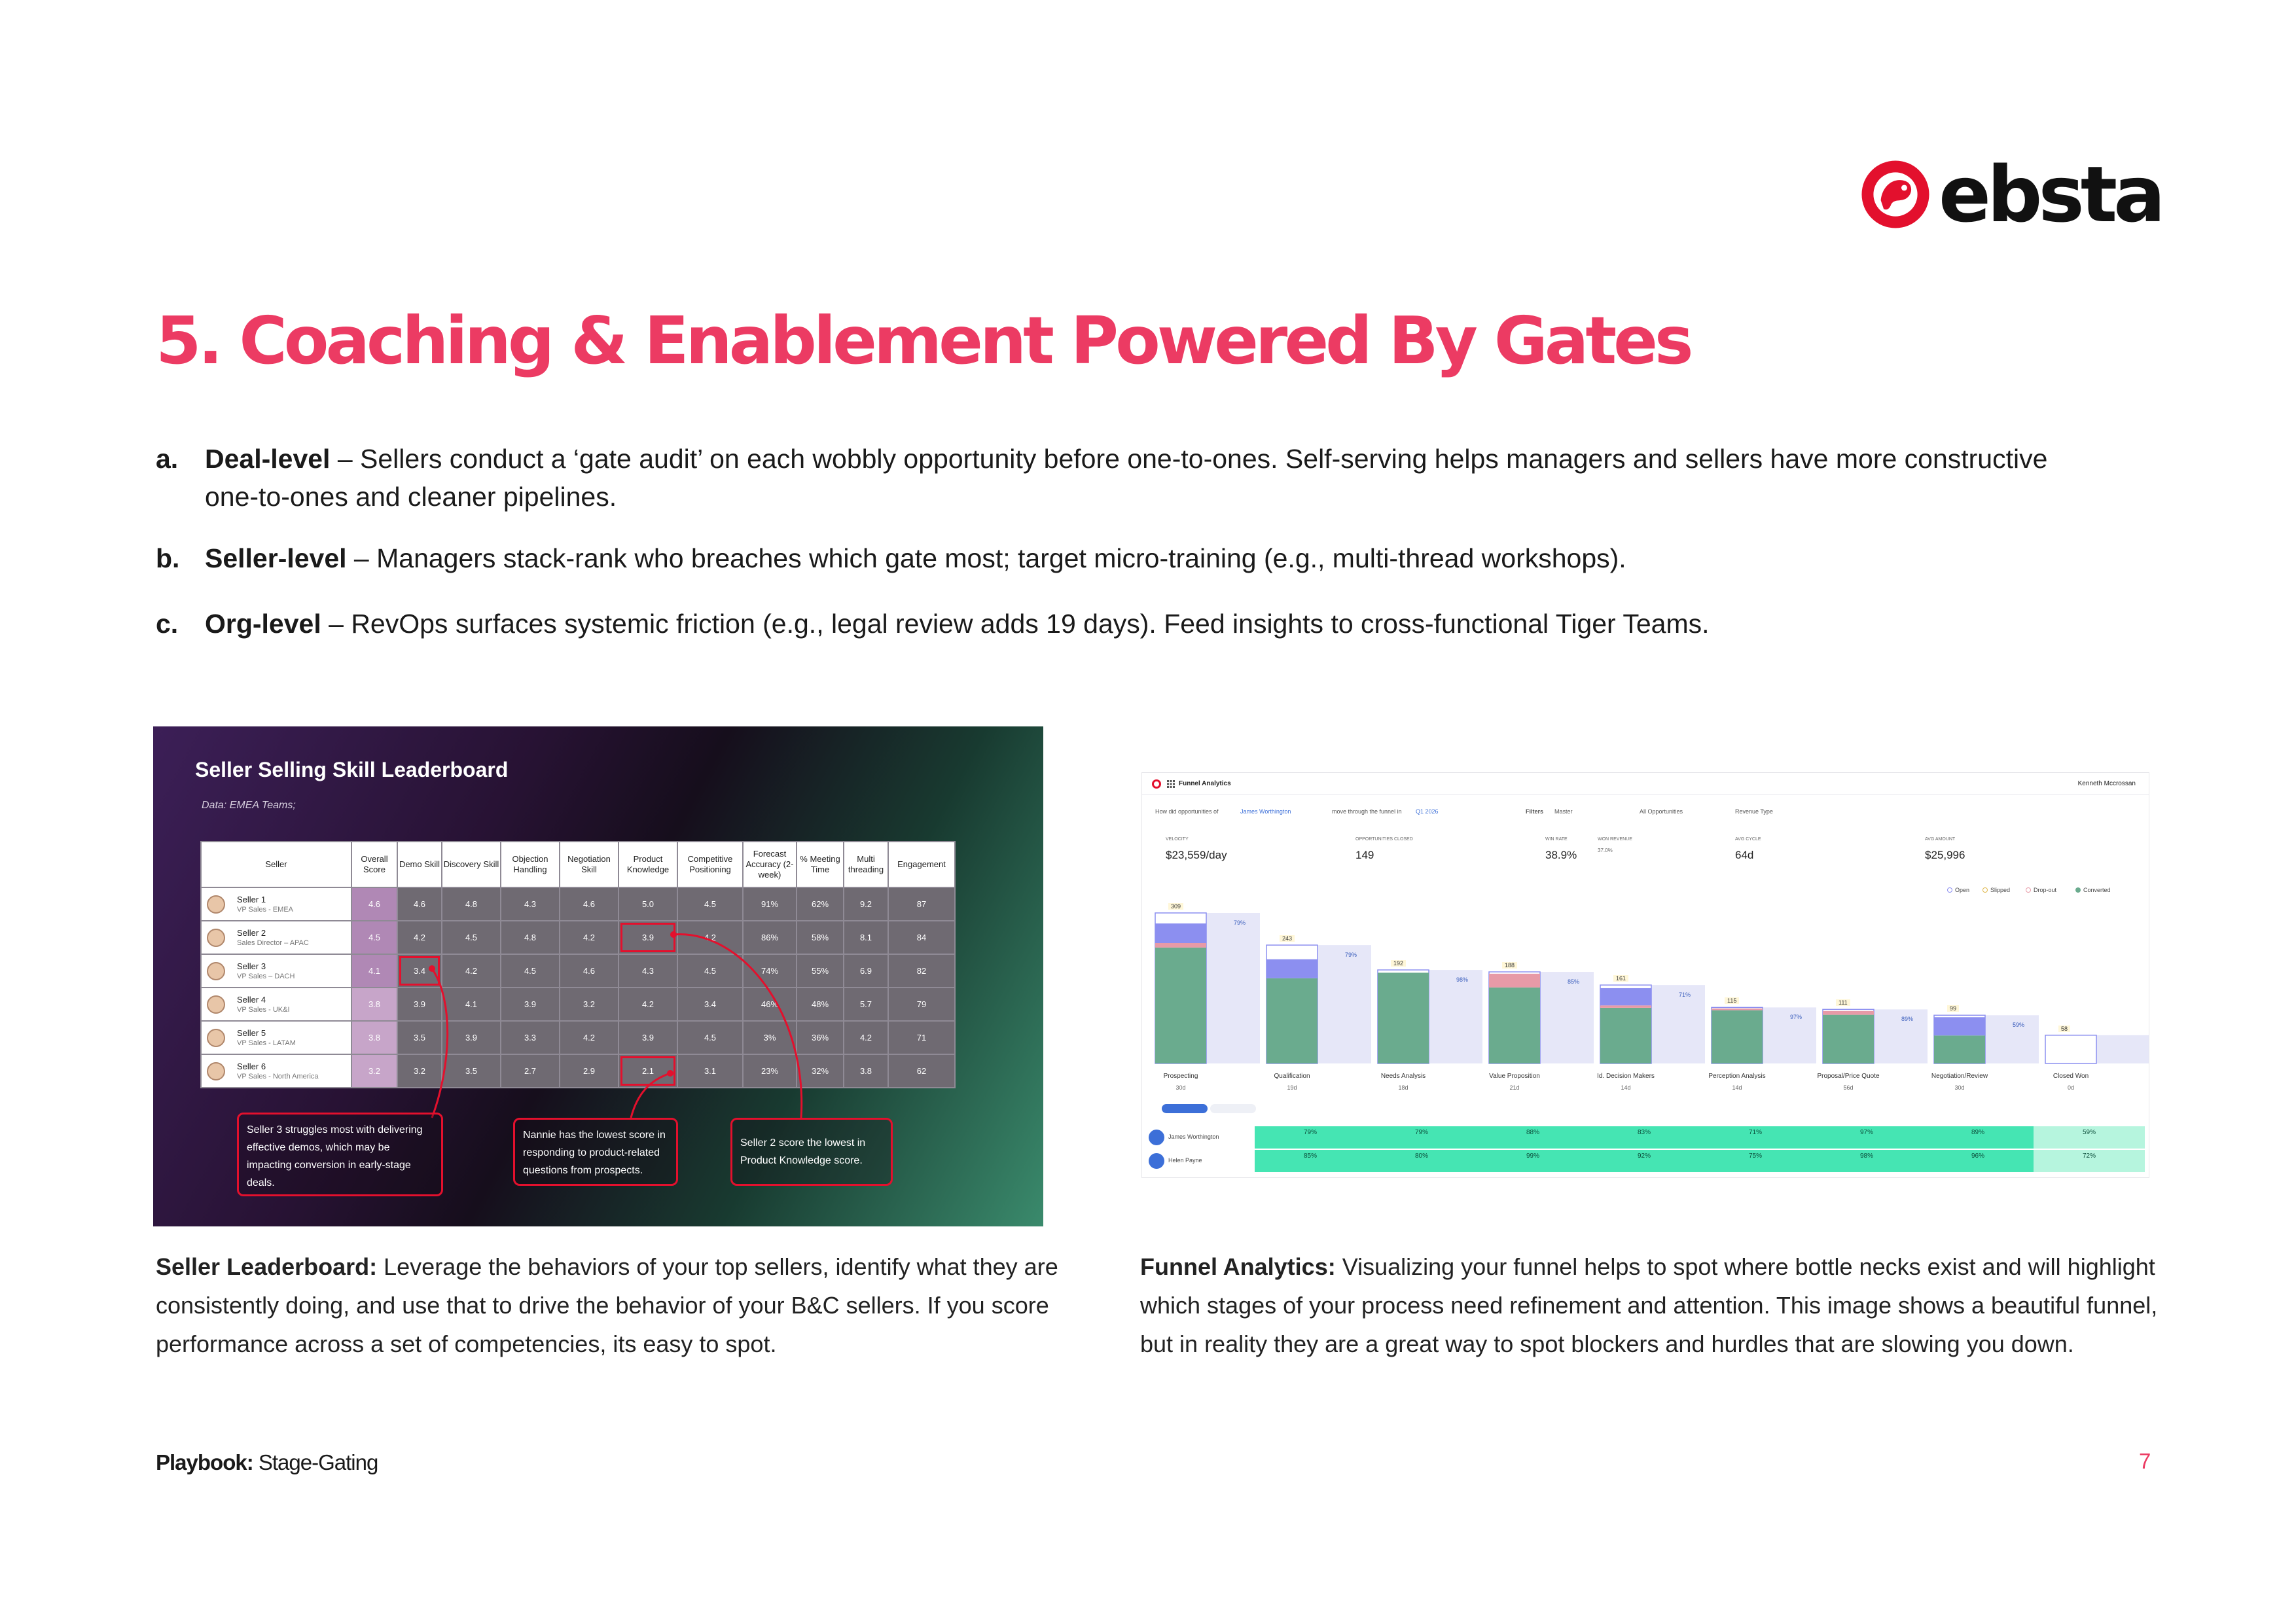  I want to click on leaderboard-cell: 3.4, so click(710, 1005).